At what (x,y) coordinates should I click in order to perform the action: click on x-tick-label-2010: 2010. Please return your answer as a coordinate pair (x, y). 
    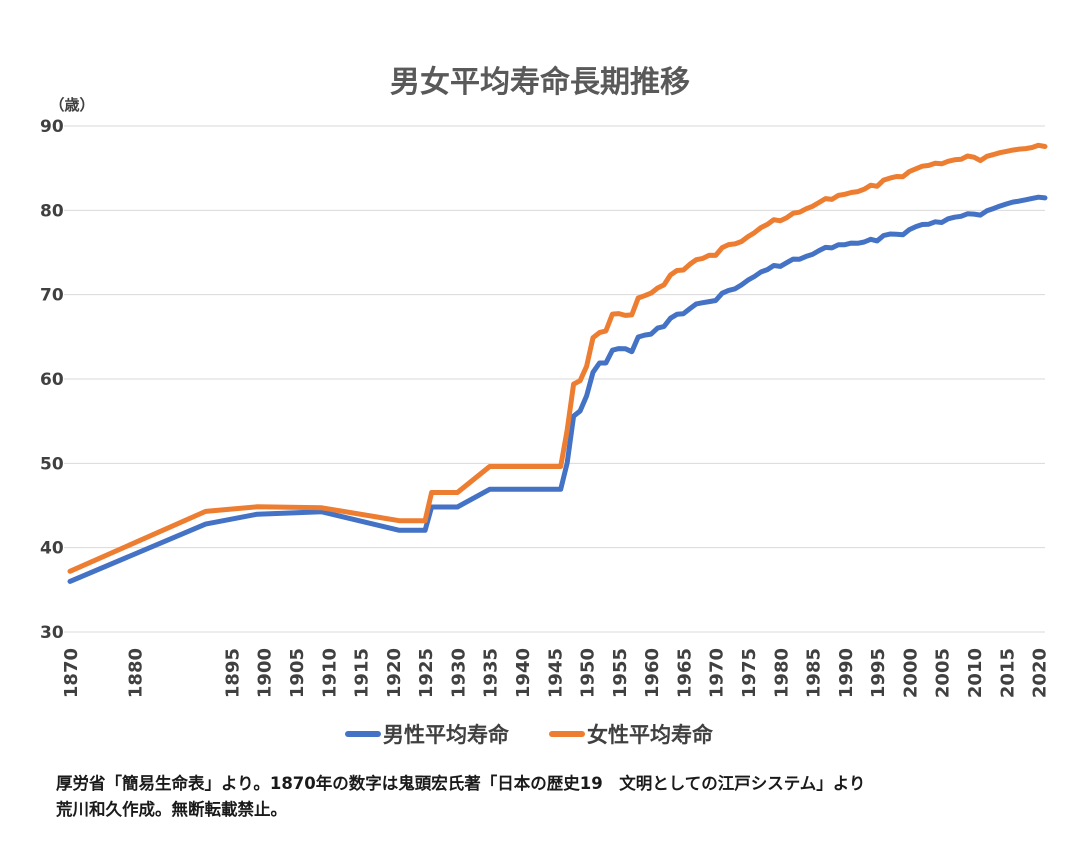
    Looking at the image, I should click on (975, 673).